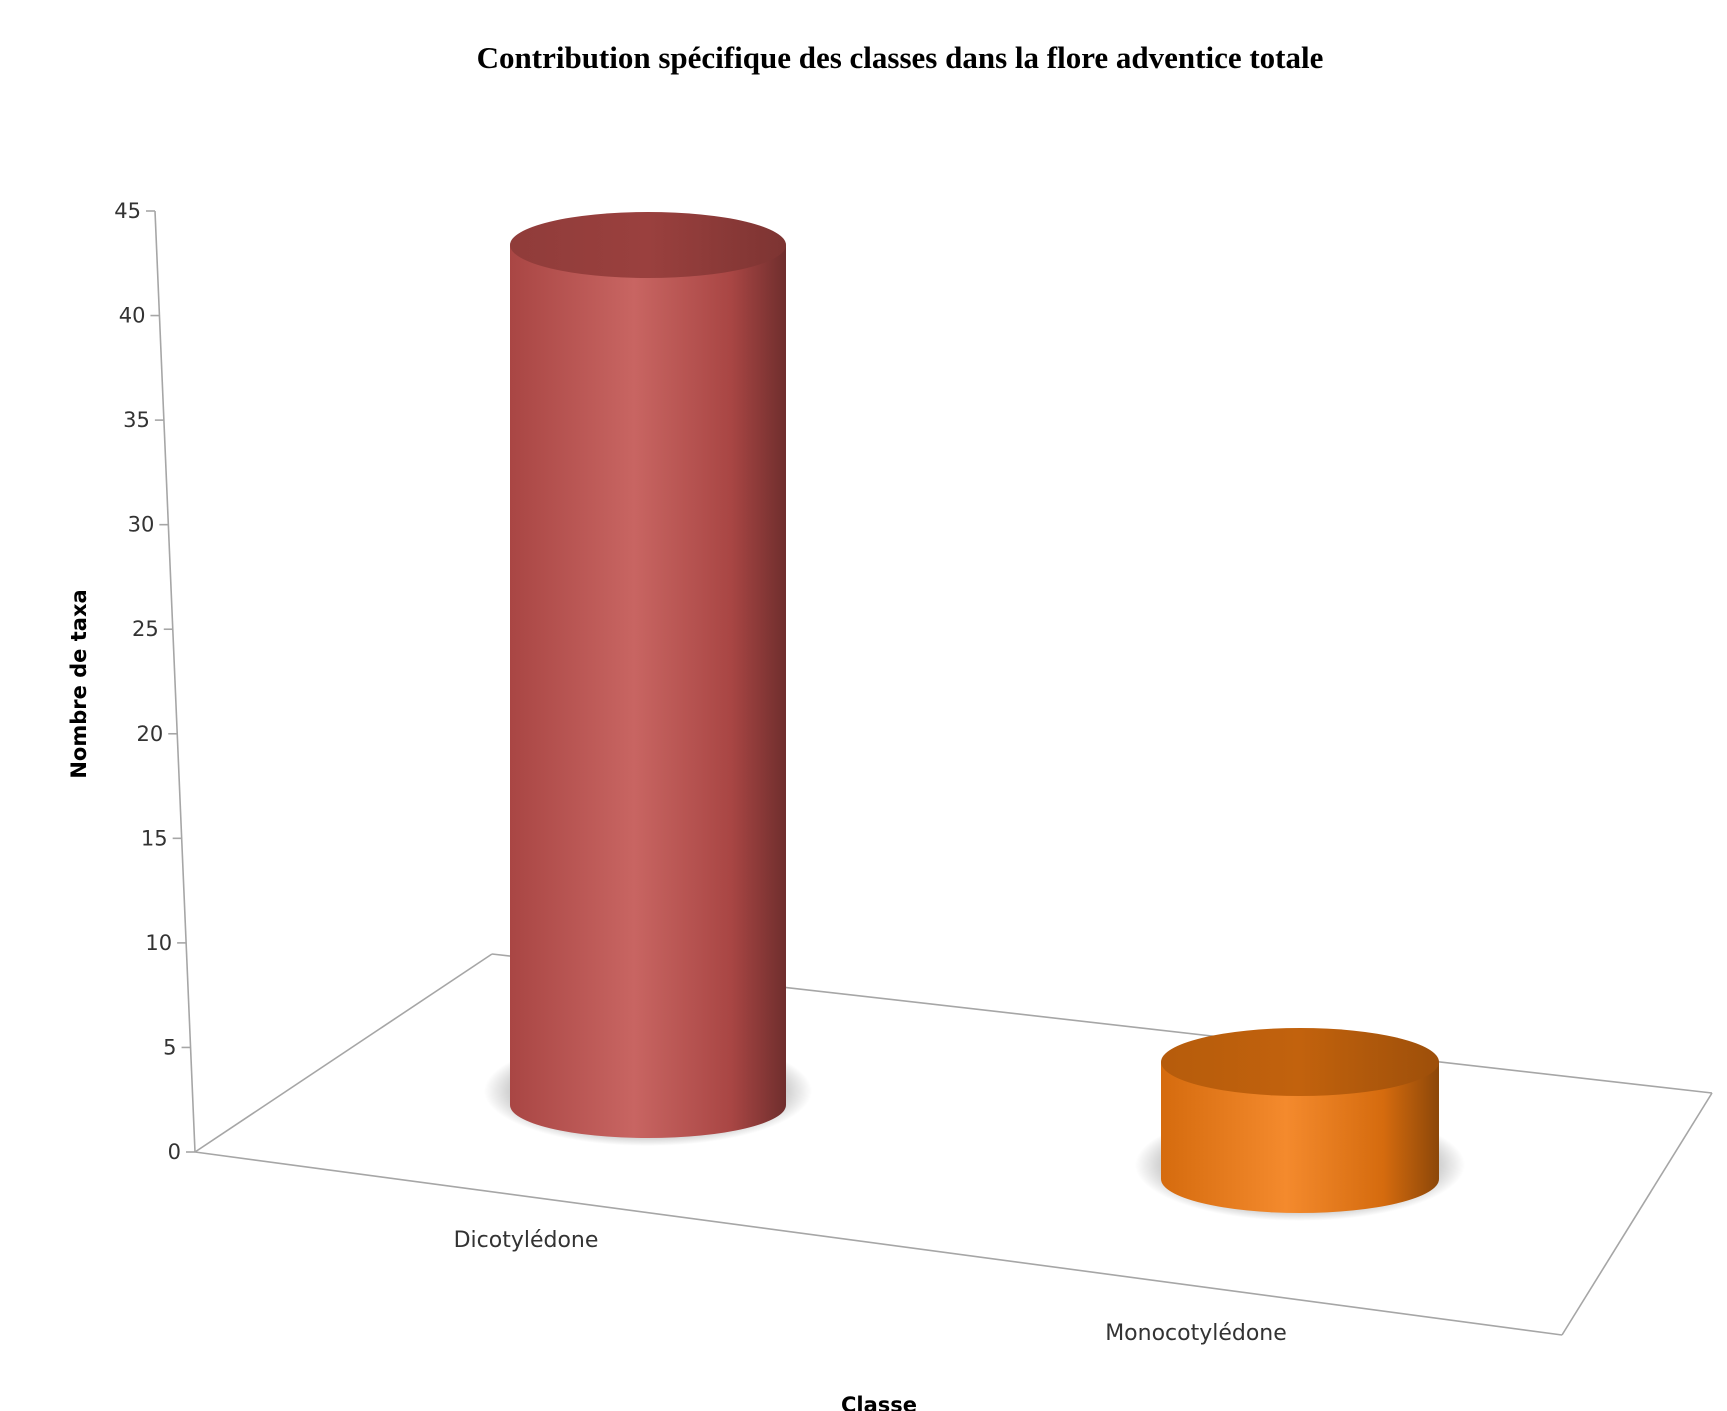 The height and width of the screenshot is (1411, 1727). Describe the element at coordinates (127, 211) in the screenshot. I see `y-tick-label: 45` at that location.